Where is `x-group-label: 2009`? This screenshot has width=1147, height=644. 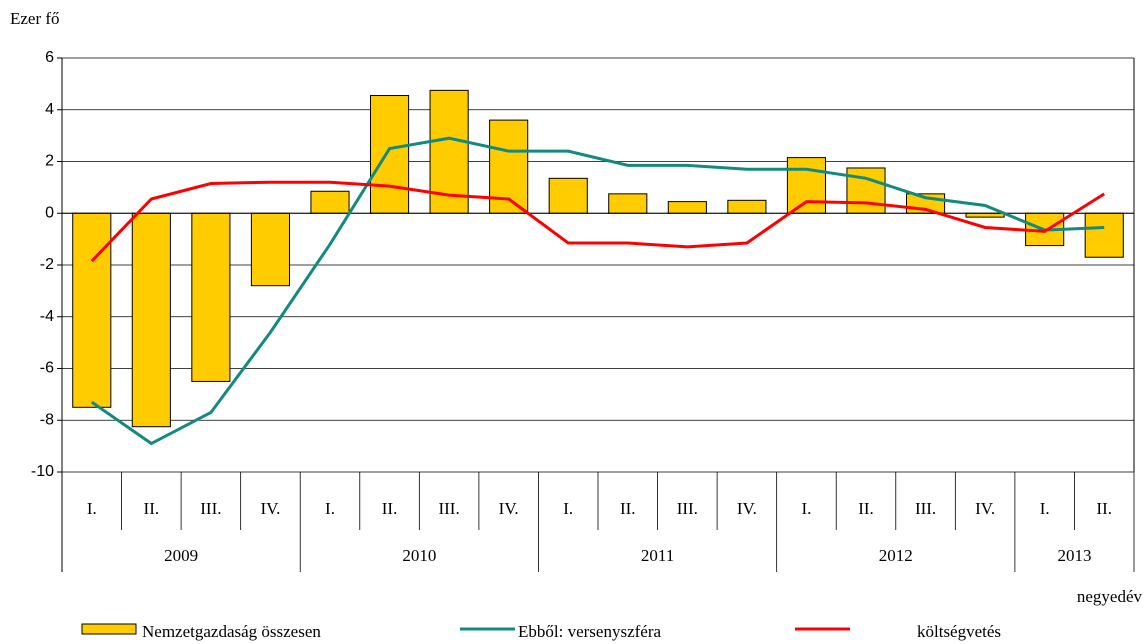
x-group-label: 2009 is located at coordinates (181, 555).